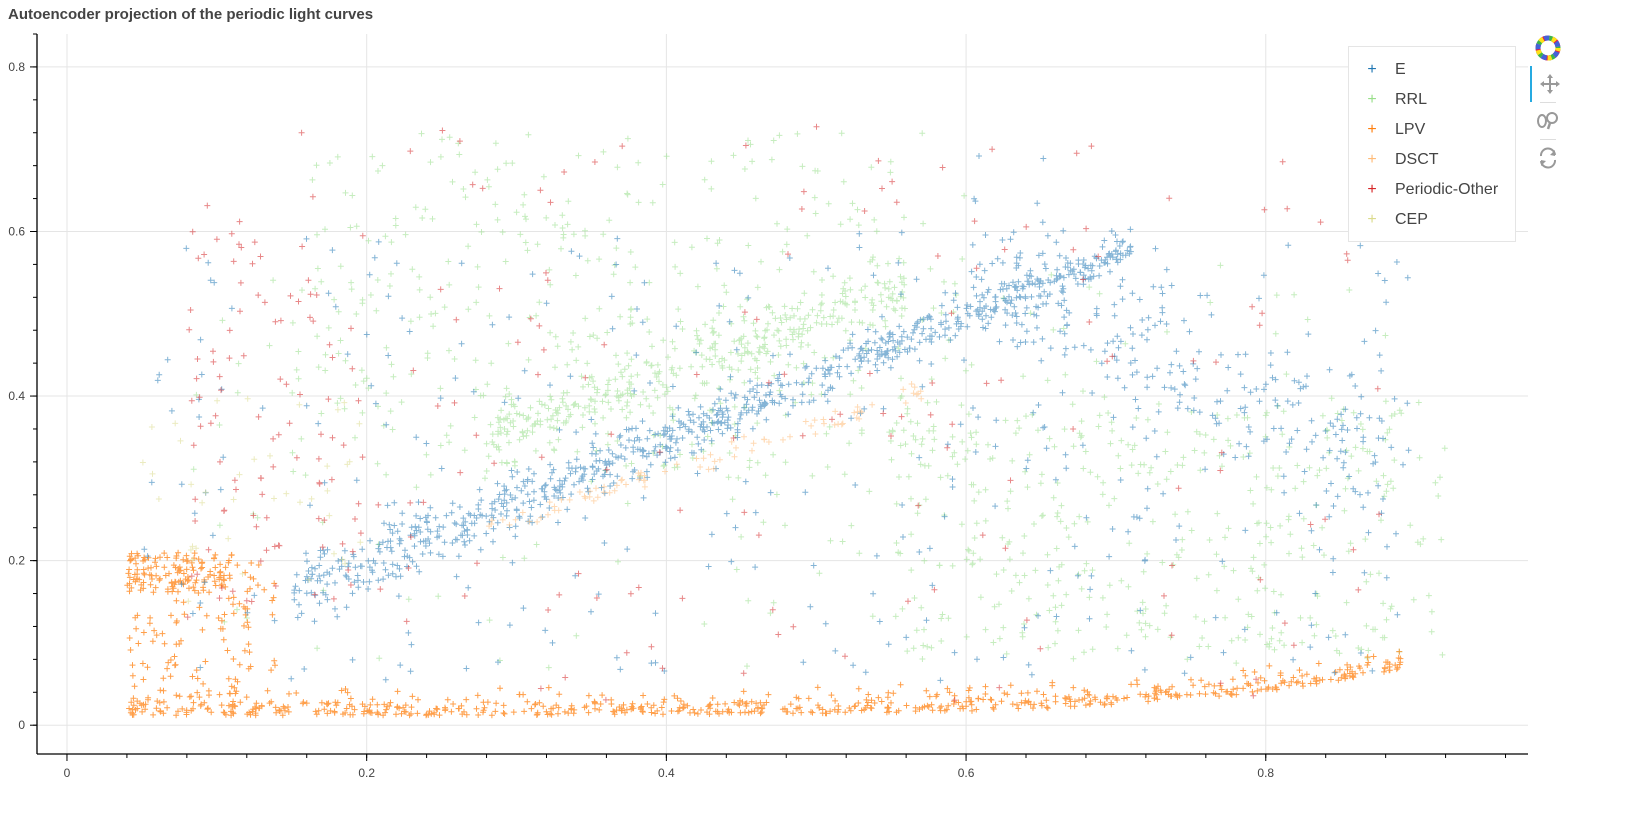  Describe the element at coordinates (21, 725) in the screenshot. I see `y-tick-label: 0` at that location.